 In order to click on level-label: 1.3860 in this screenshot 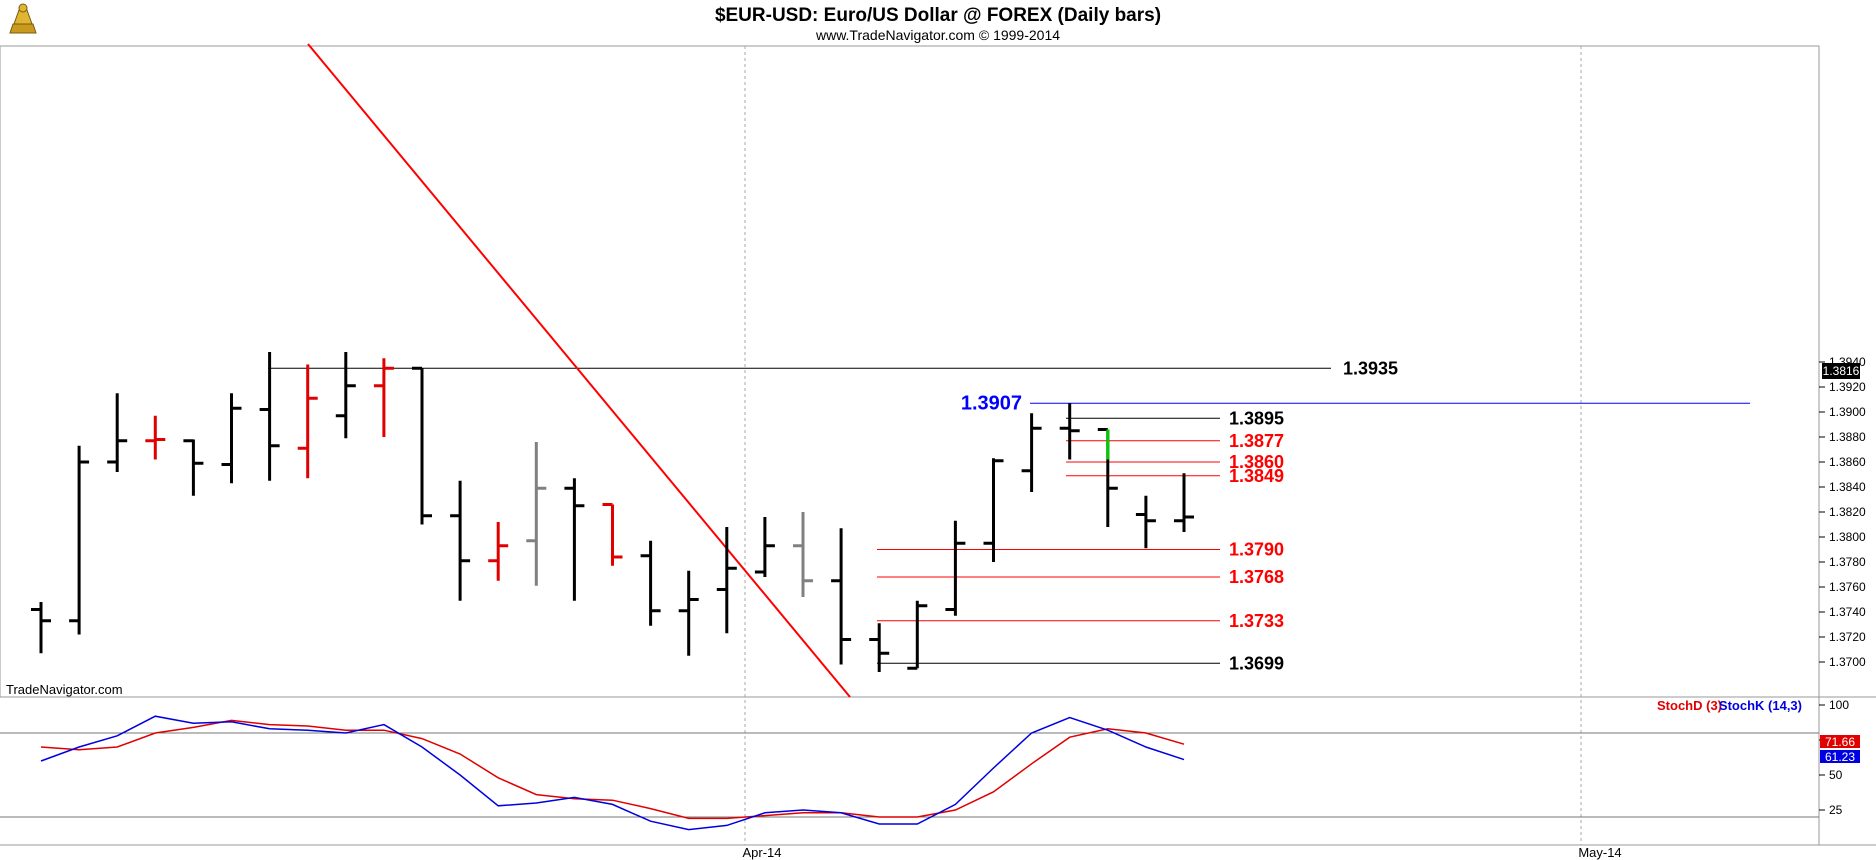, I will do `click(1256, 462)`.